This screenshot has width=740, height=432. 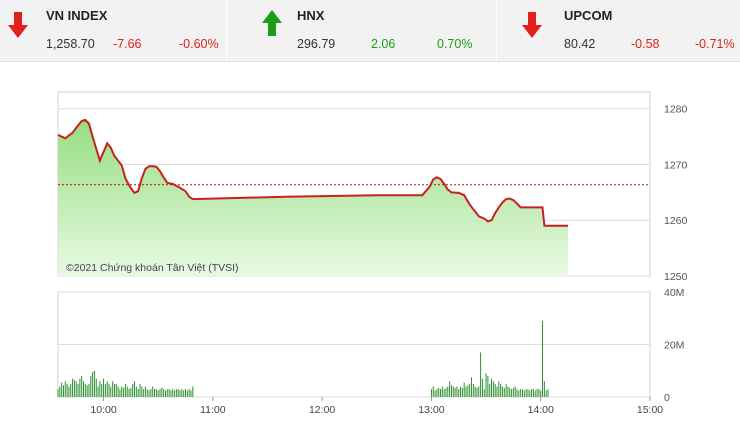 What do you see at coordinates (127, 44) in the screenshot?
I see `index-change: -7.66` at bounding box center [127, 44].